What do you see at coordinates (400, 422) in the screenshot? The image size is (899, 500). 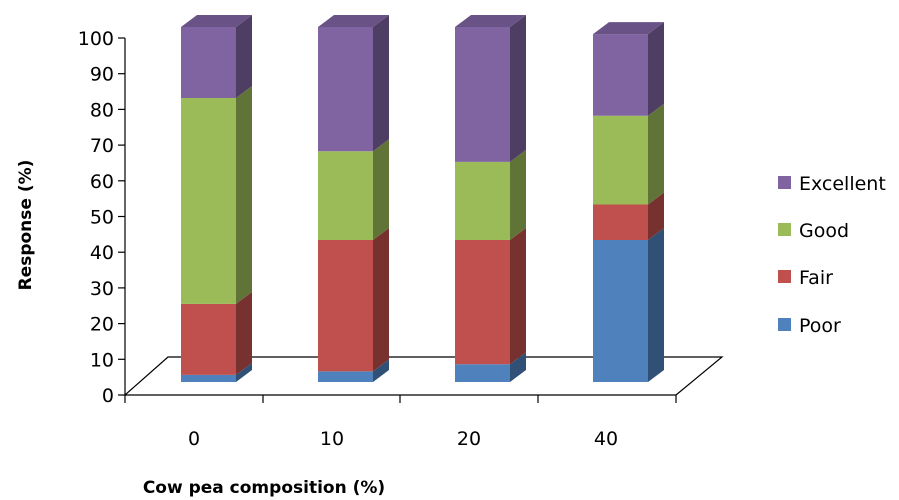 I see `x-axis-group: 0 10 20 40` at bounding box center [400, 422].